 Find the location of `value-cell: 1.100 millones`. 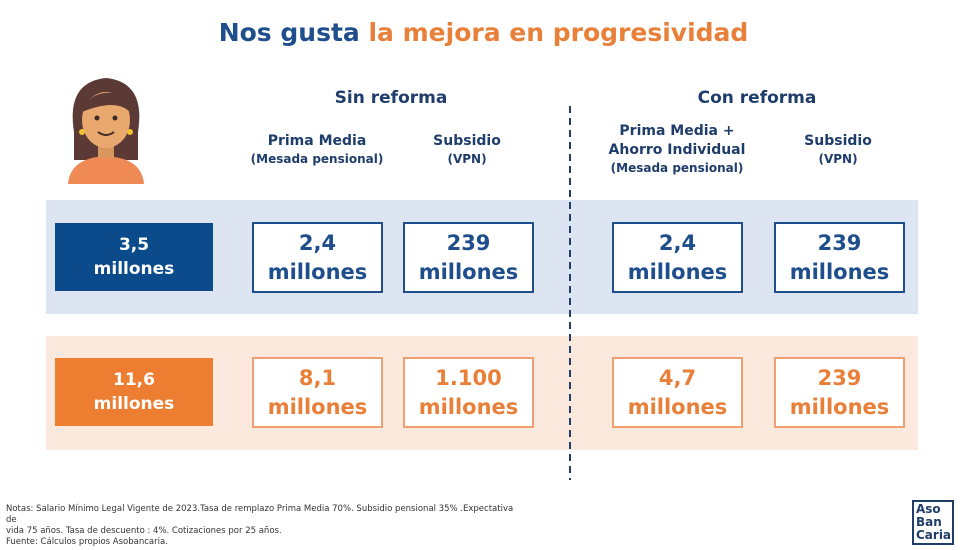

value-cell: 1.100 millones is located at coordinates (468, 392).